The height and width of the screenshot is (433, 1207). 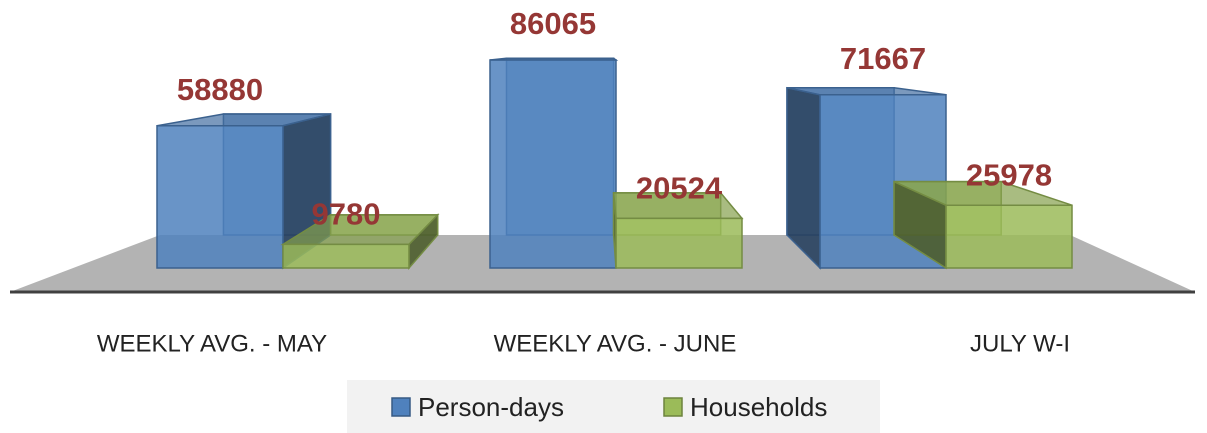 I want to click on value-label: 25978, so click(x=1009, y=174).